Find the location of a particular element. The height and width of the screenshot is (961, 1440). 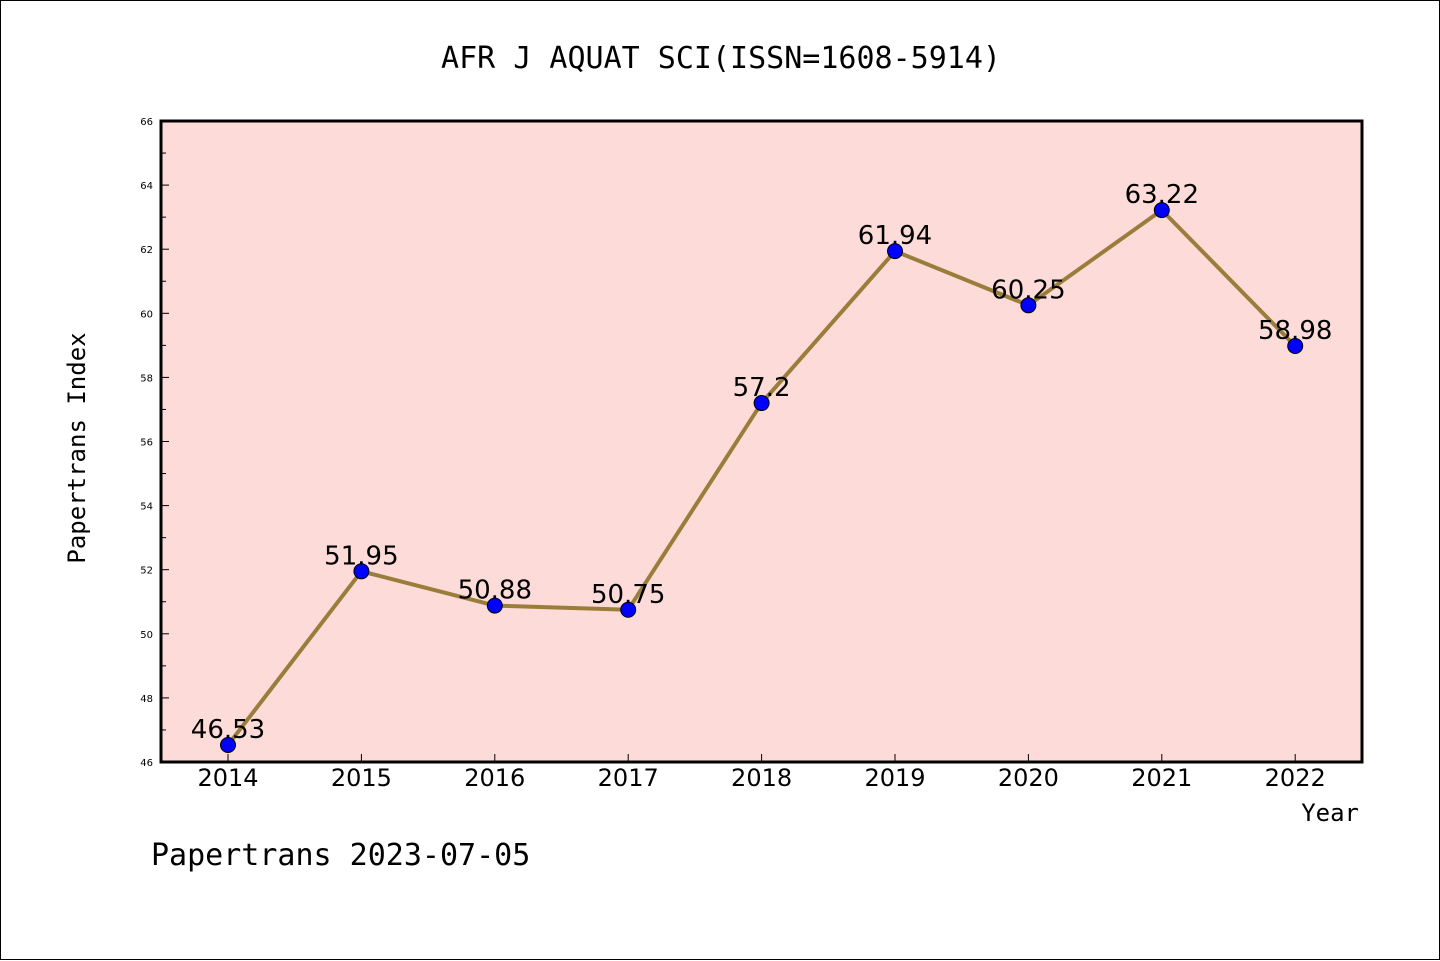

x-tick-label: 2016 is located at coordinates (494, 778).